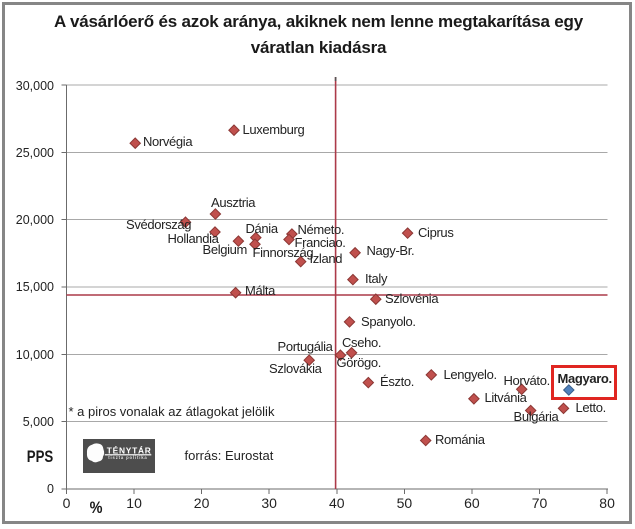  Describe the element at coordinates (129, 450) in the screenshot. I see `svg-text: TÉNYTÁR` at that location.